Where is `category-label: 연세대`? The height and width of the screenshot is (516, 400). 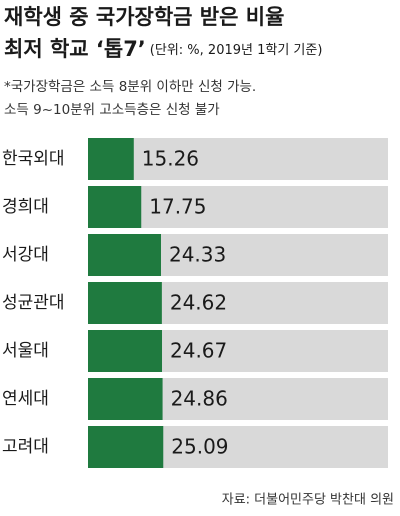
category-label: 연세대 is located at coordinates (25, 399).